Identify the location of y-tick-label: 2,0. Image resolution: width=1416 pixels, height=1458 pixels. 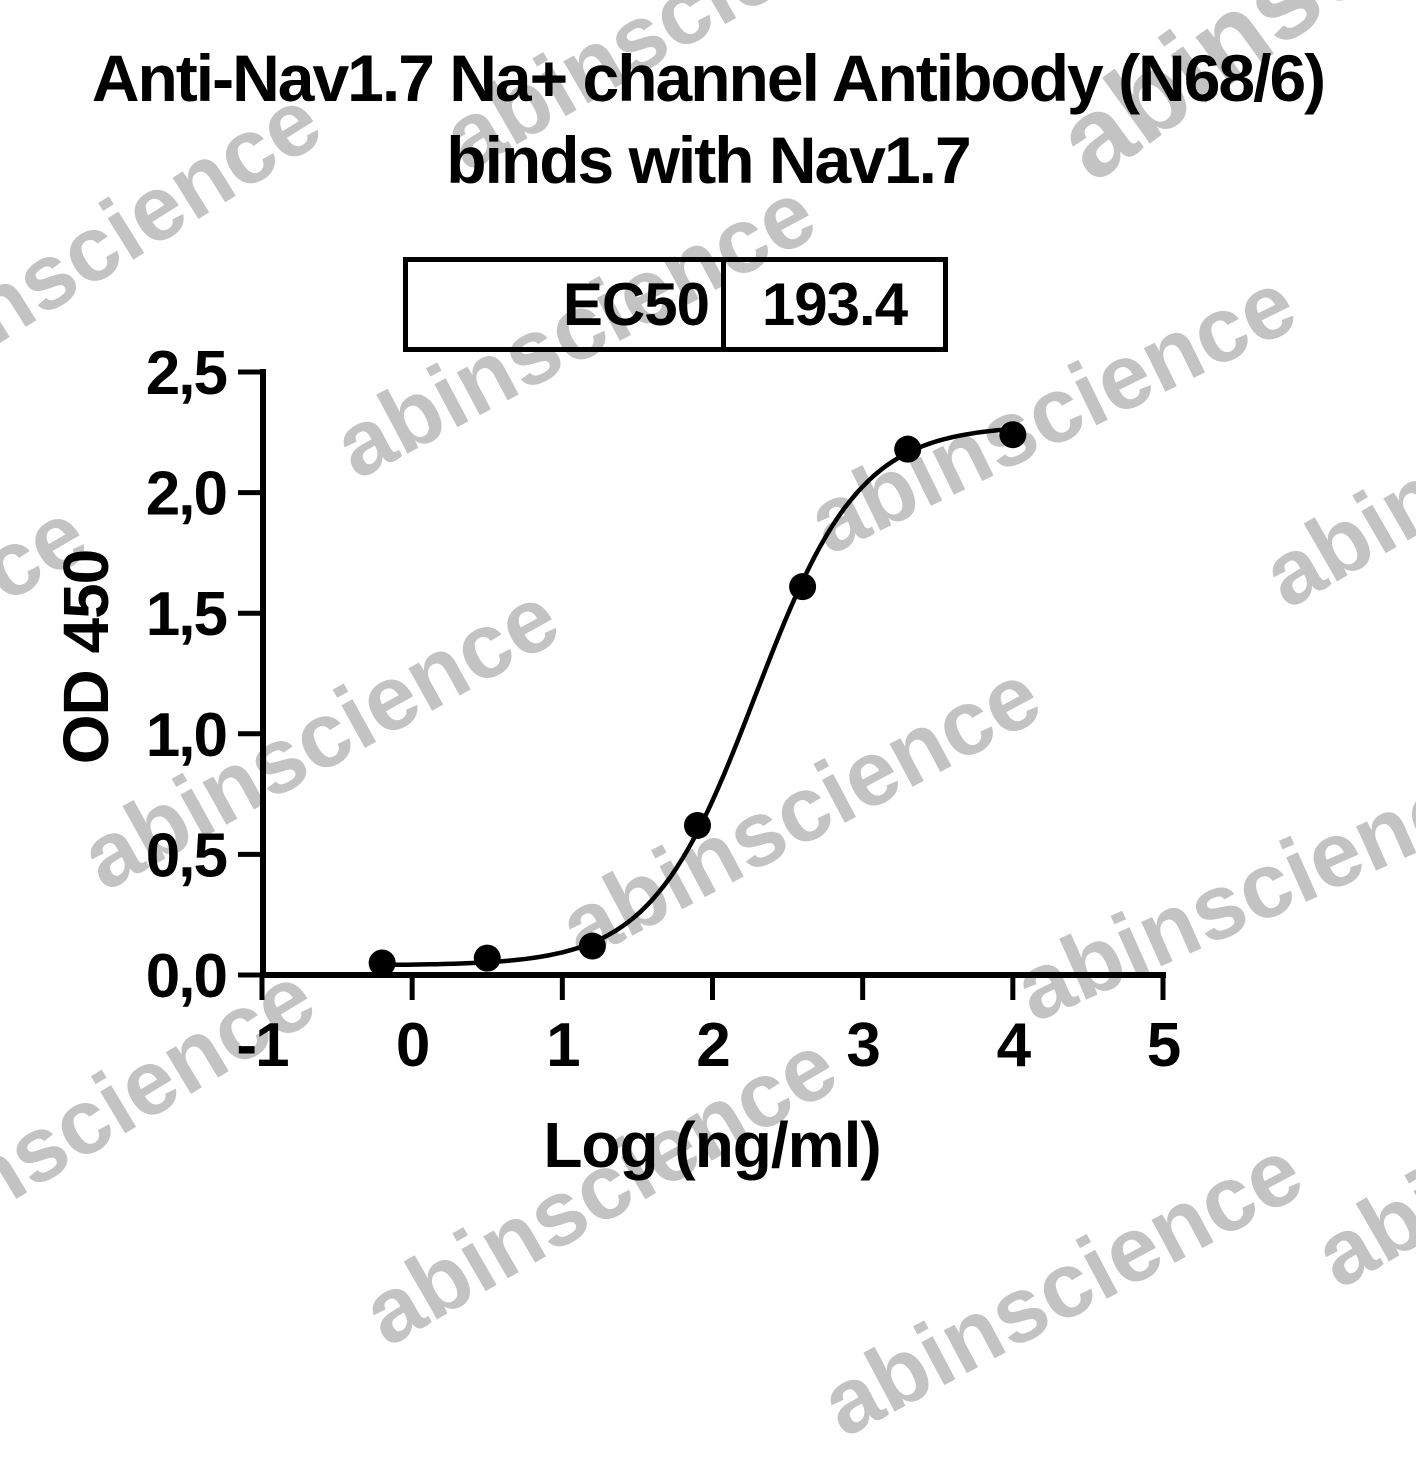
(186, 494).